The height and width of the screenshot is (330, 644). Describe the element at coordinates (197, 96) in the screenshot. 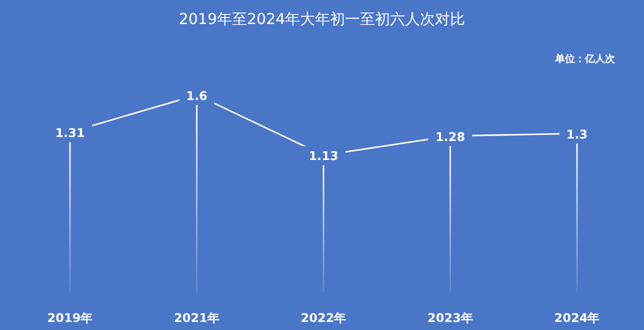

I see `data-label: 1.6` at that location.